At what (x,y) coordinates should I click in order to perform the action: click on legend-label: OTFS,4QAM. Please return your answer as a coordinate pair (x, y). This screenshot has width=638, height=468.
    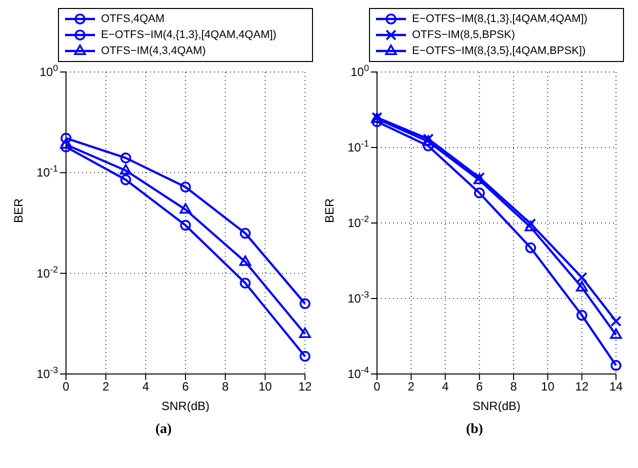
    Looking at the image, I should click on (133, 19).